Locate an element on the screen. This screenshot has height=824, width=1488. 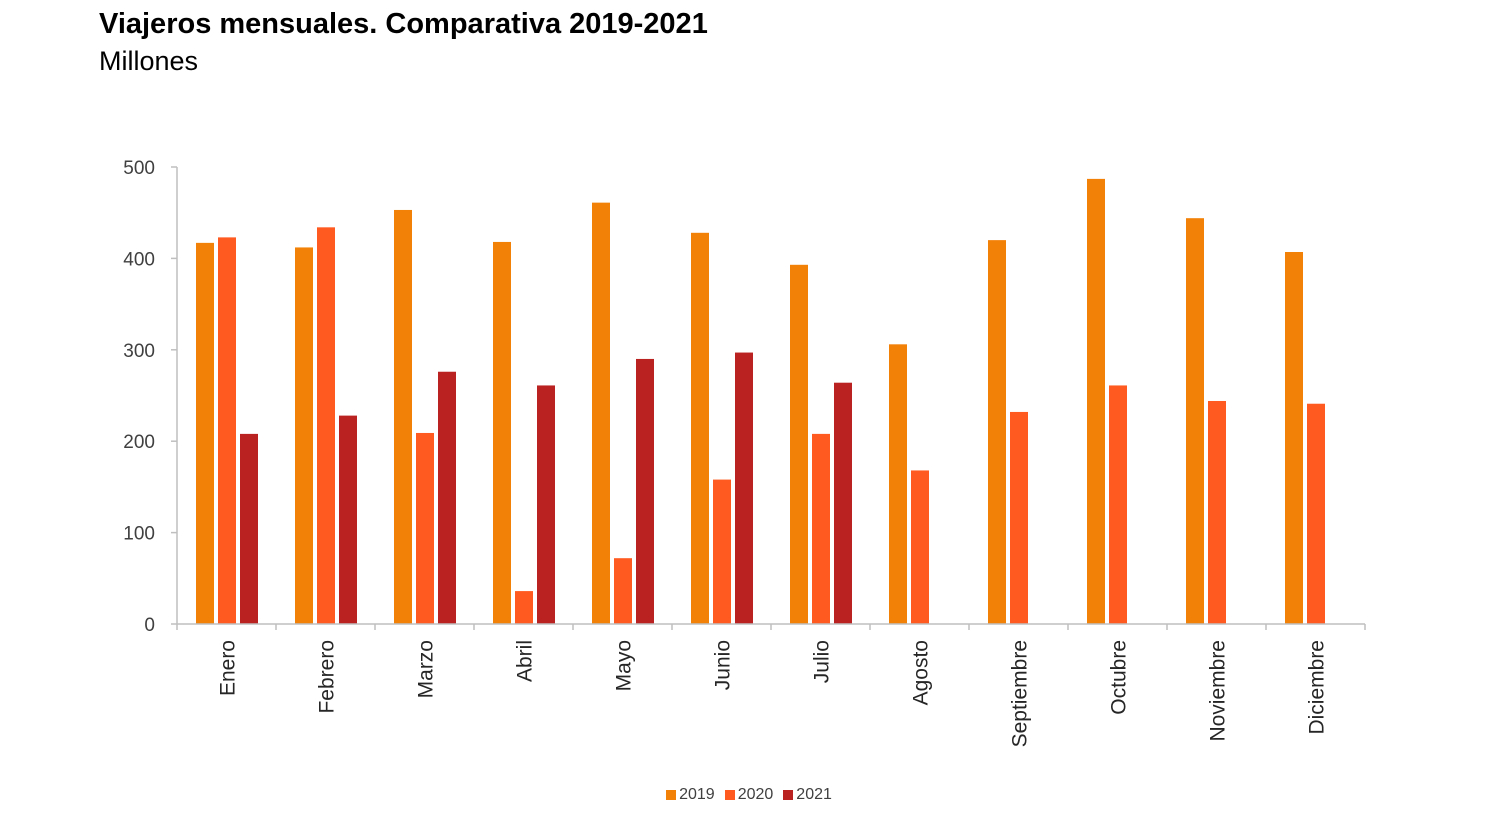
bar-2020-octubre is located at coordinates (1118, 504).